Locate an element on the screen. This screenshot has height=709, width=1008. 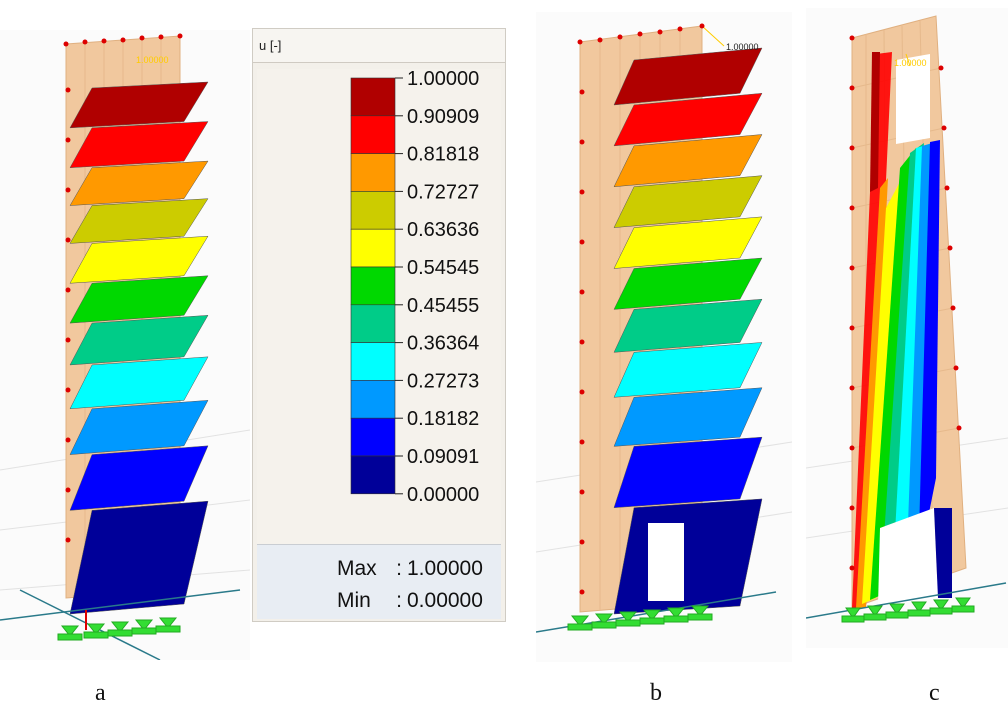
max-tag-c: 1.00000 is located at coordinates (910, 63).